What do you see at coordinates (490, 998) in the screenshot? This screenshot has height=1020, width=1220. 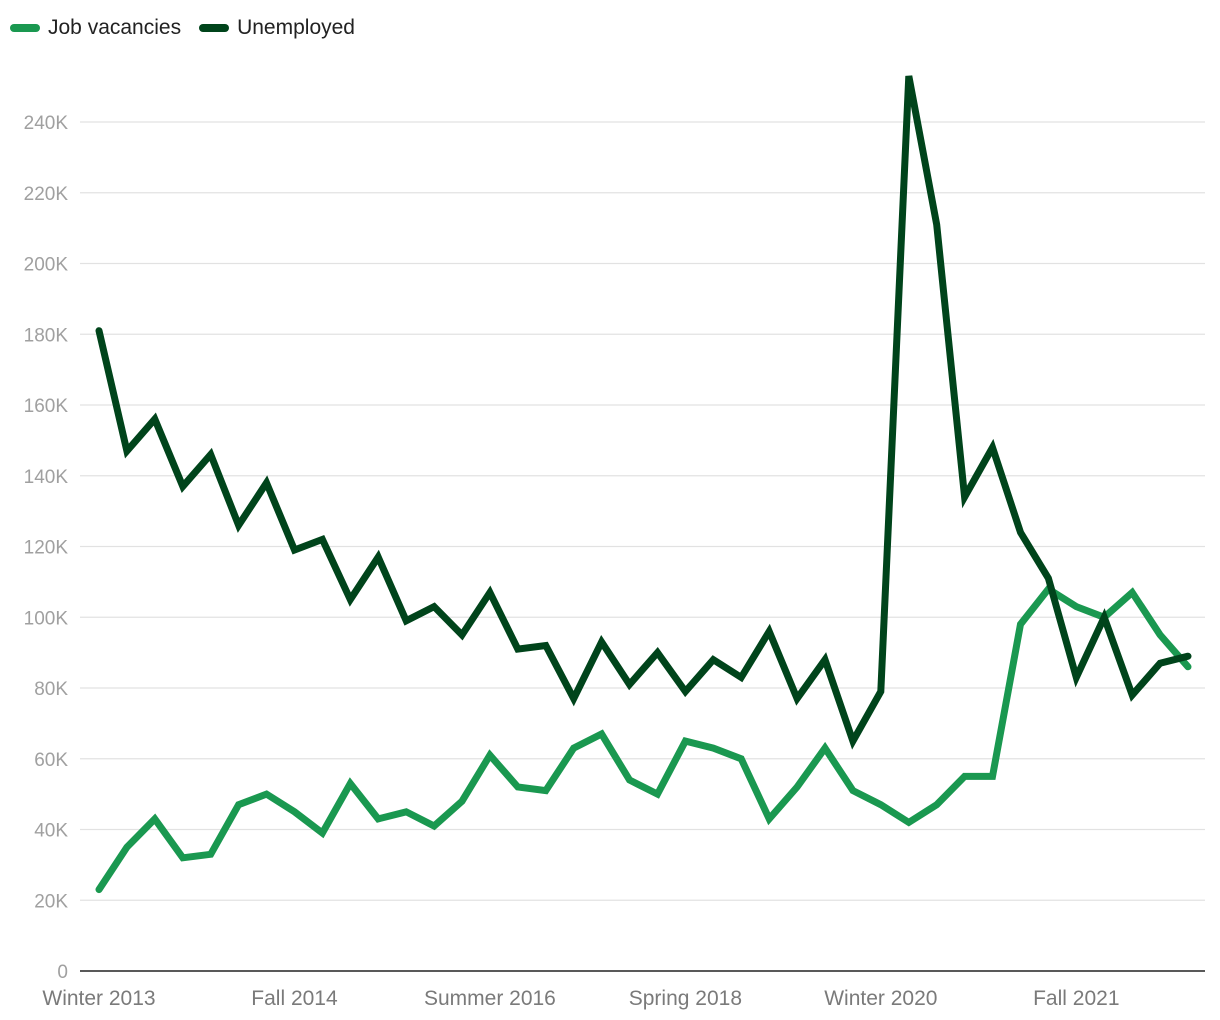 I see `x-tick-label: Summer 2016` at bounding box center [490, 998].